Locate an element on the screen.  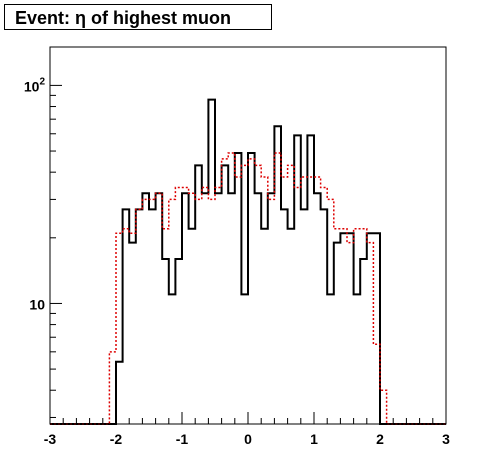
x-tick-label: 0 is located at coordinates (248, 439).